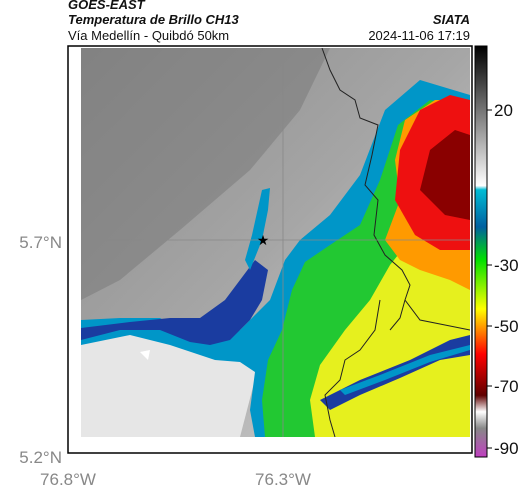 The image size is (526, 491). I want to click on map-title: Temperatura de Brillo CH13, so click(153, 19).